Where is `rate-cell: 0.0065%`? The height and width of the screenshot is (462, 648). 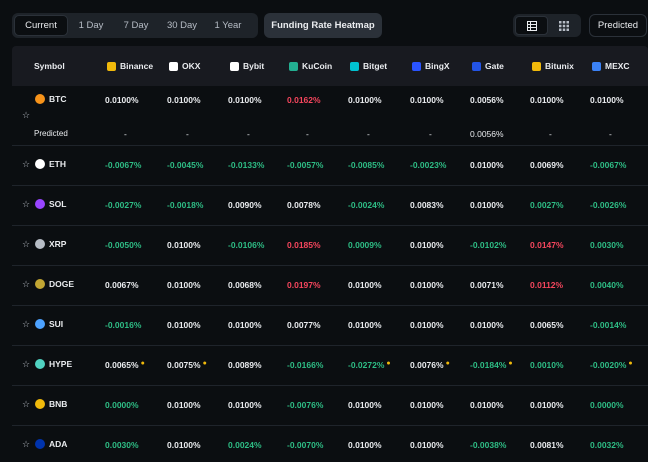 rate-cell: 0.0065% is located at coordinates (547, 325).